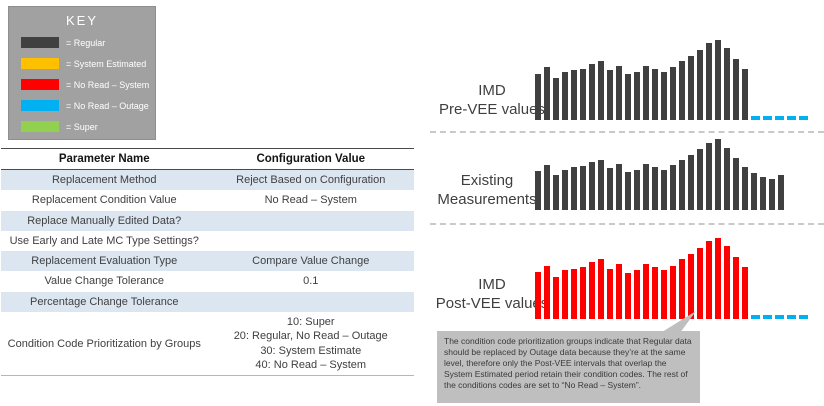 The height and width of the screenshot is (406, 824). What do you see at coordinates (104, 180) in the screenshot?
I see `parameter-name-cell: Replacement Method` at bounding box center [104, 180].